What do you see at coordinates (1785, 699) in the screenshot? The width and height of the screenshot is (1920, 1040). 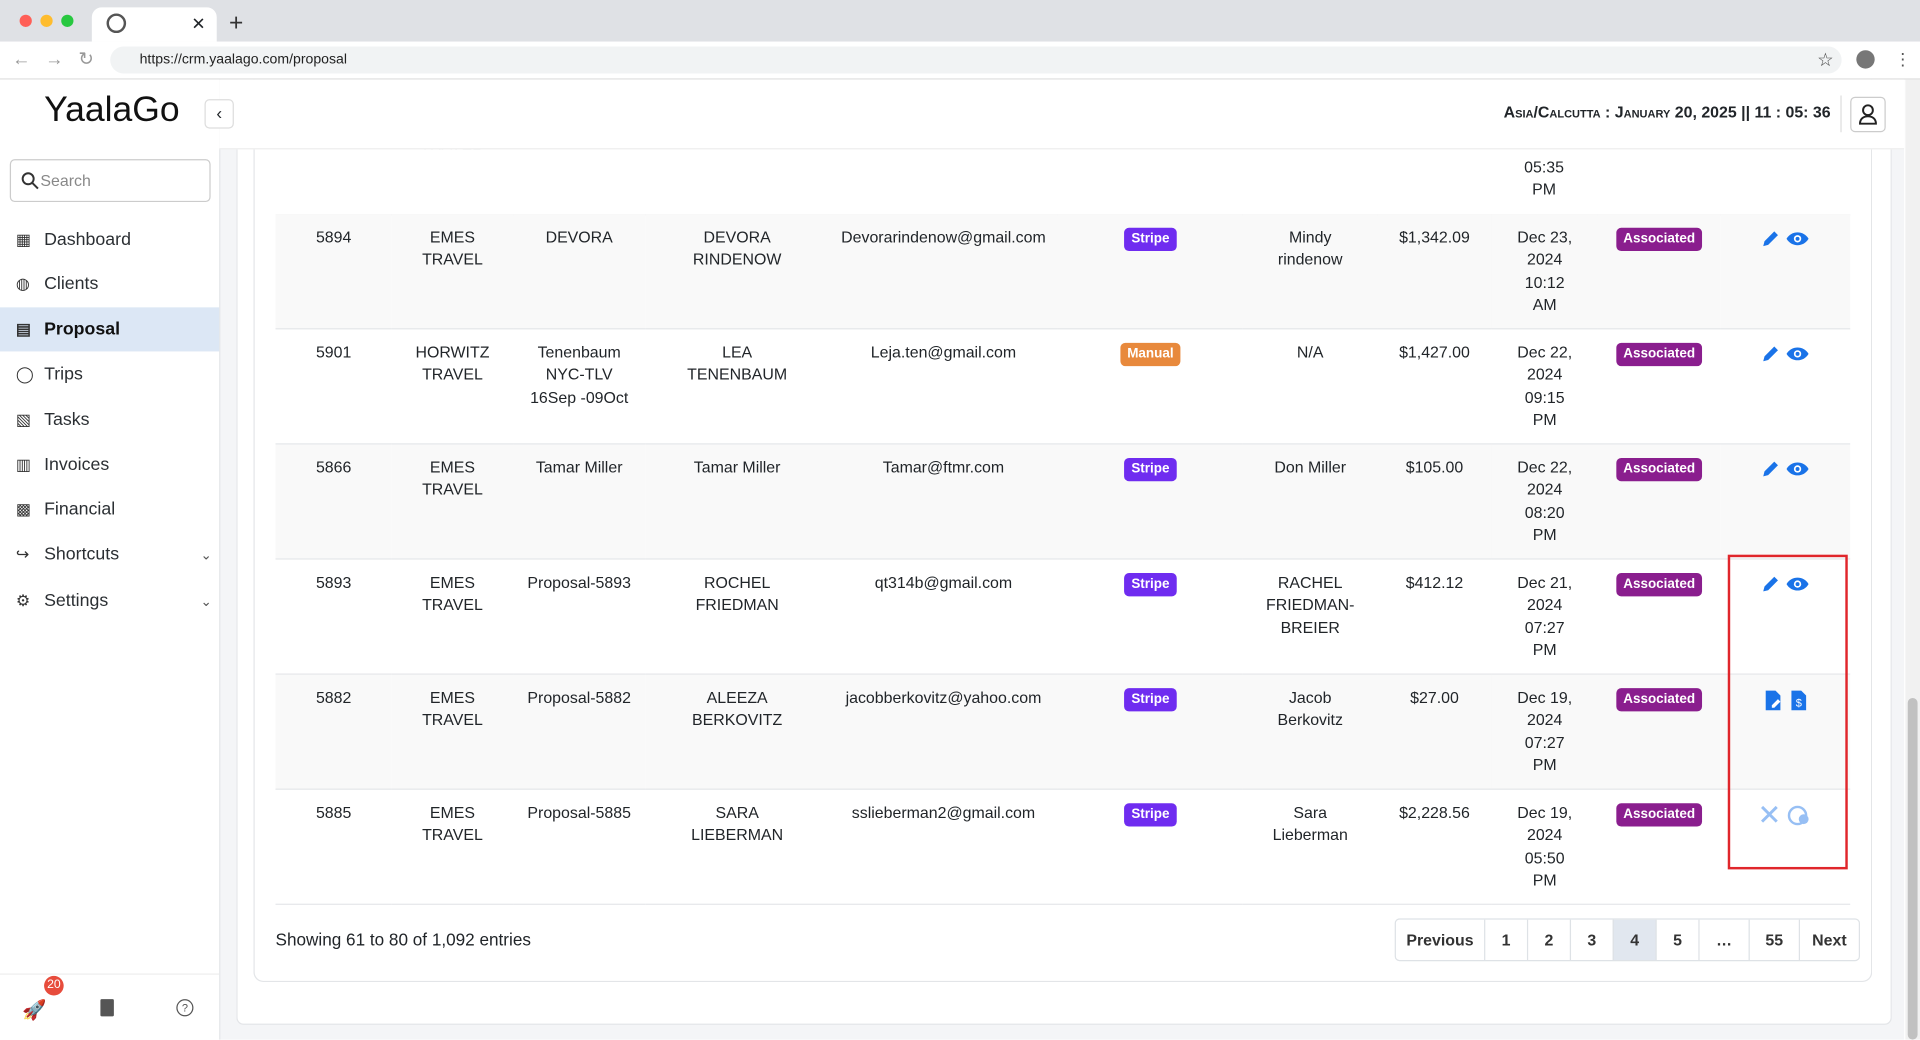 I see `action-icons: $` at bounding box center [1785, 699].